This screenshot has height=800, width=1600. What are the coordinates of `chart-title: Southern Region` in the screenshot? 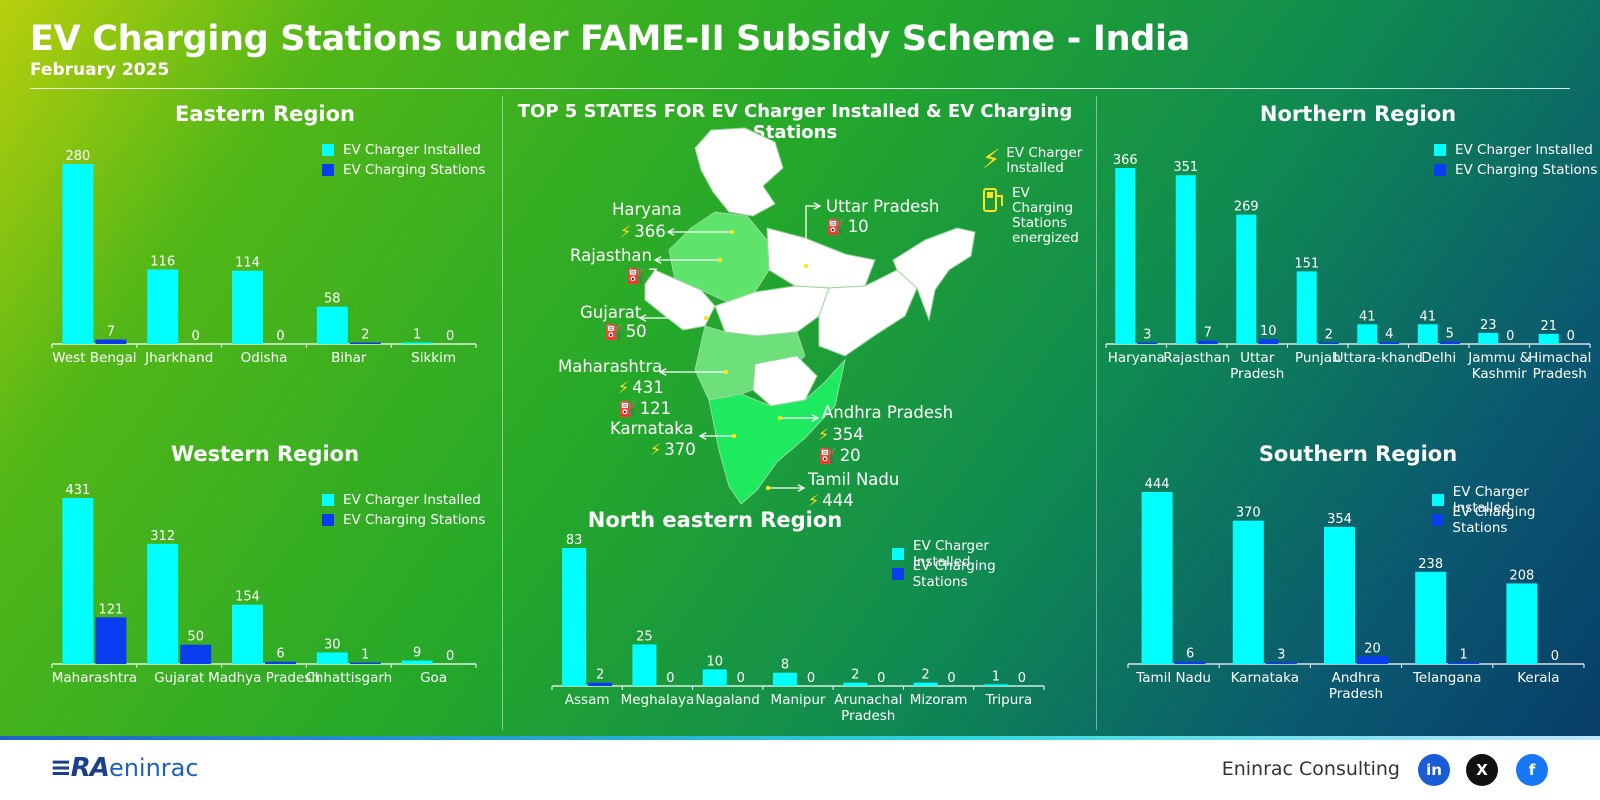 It's located at (1358, 454).